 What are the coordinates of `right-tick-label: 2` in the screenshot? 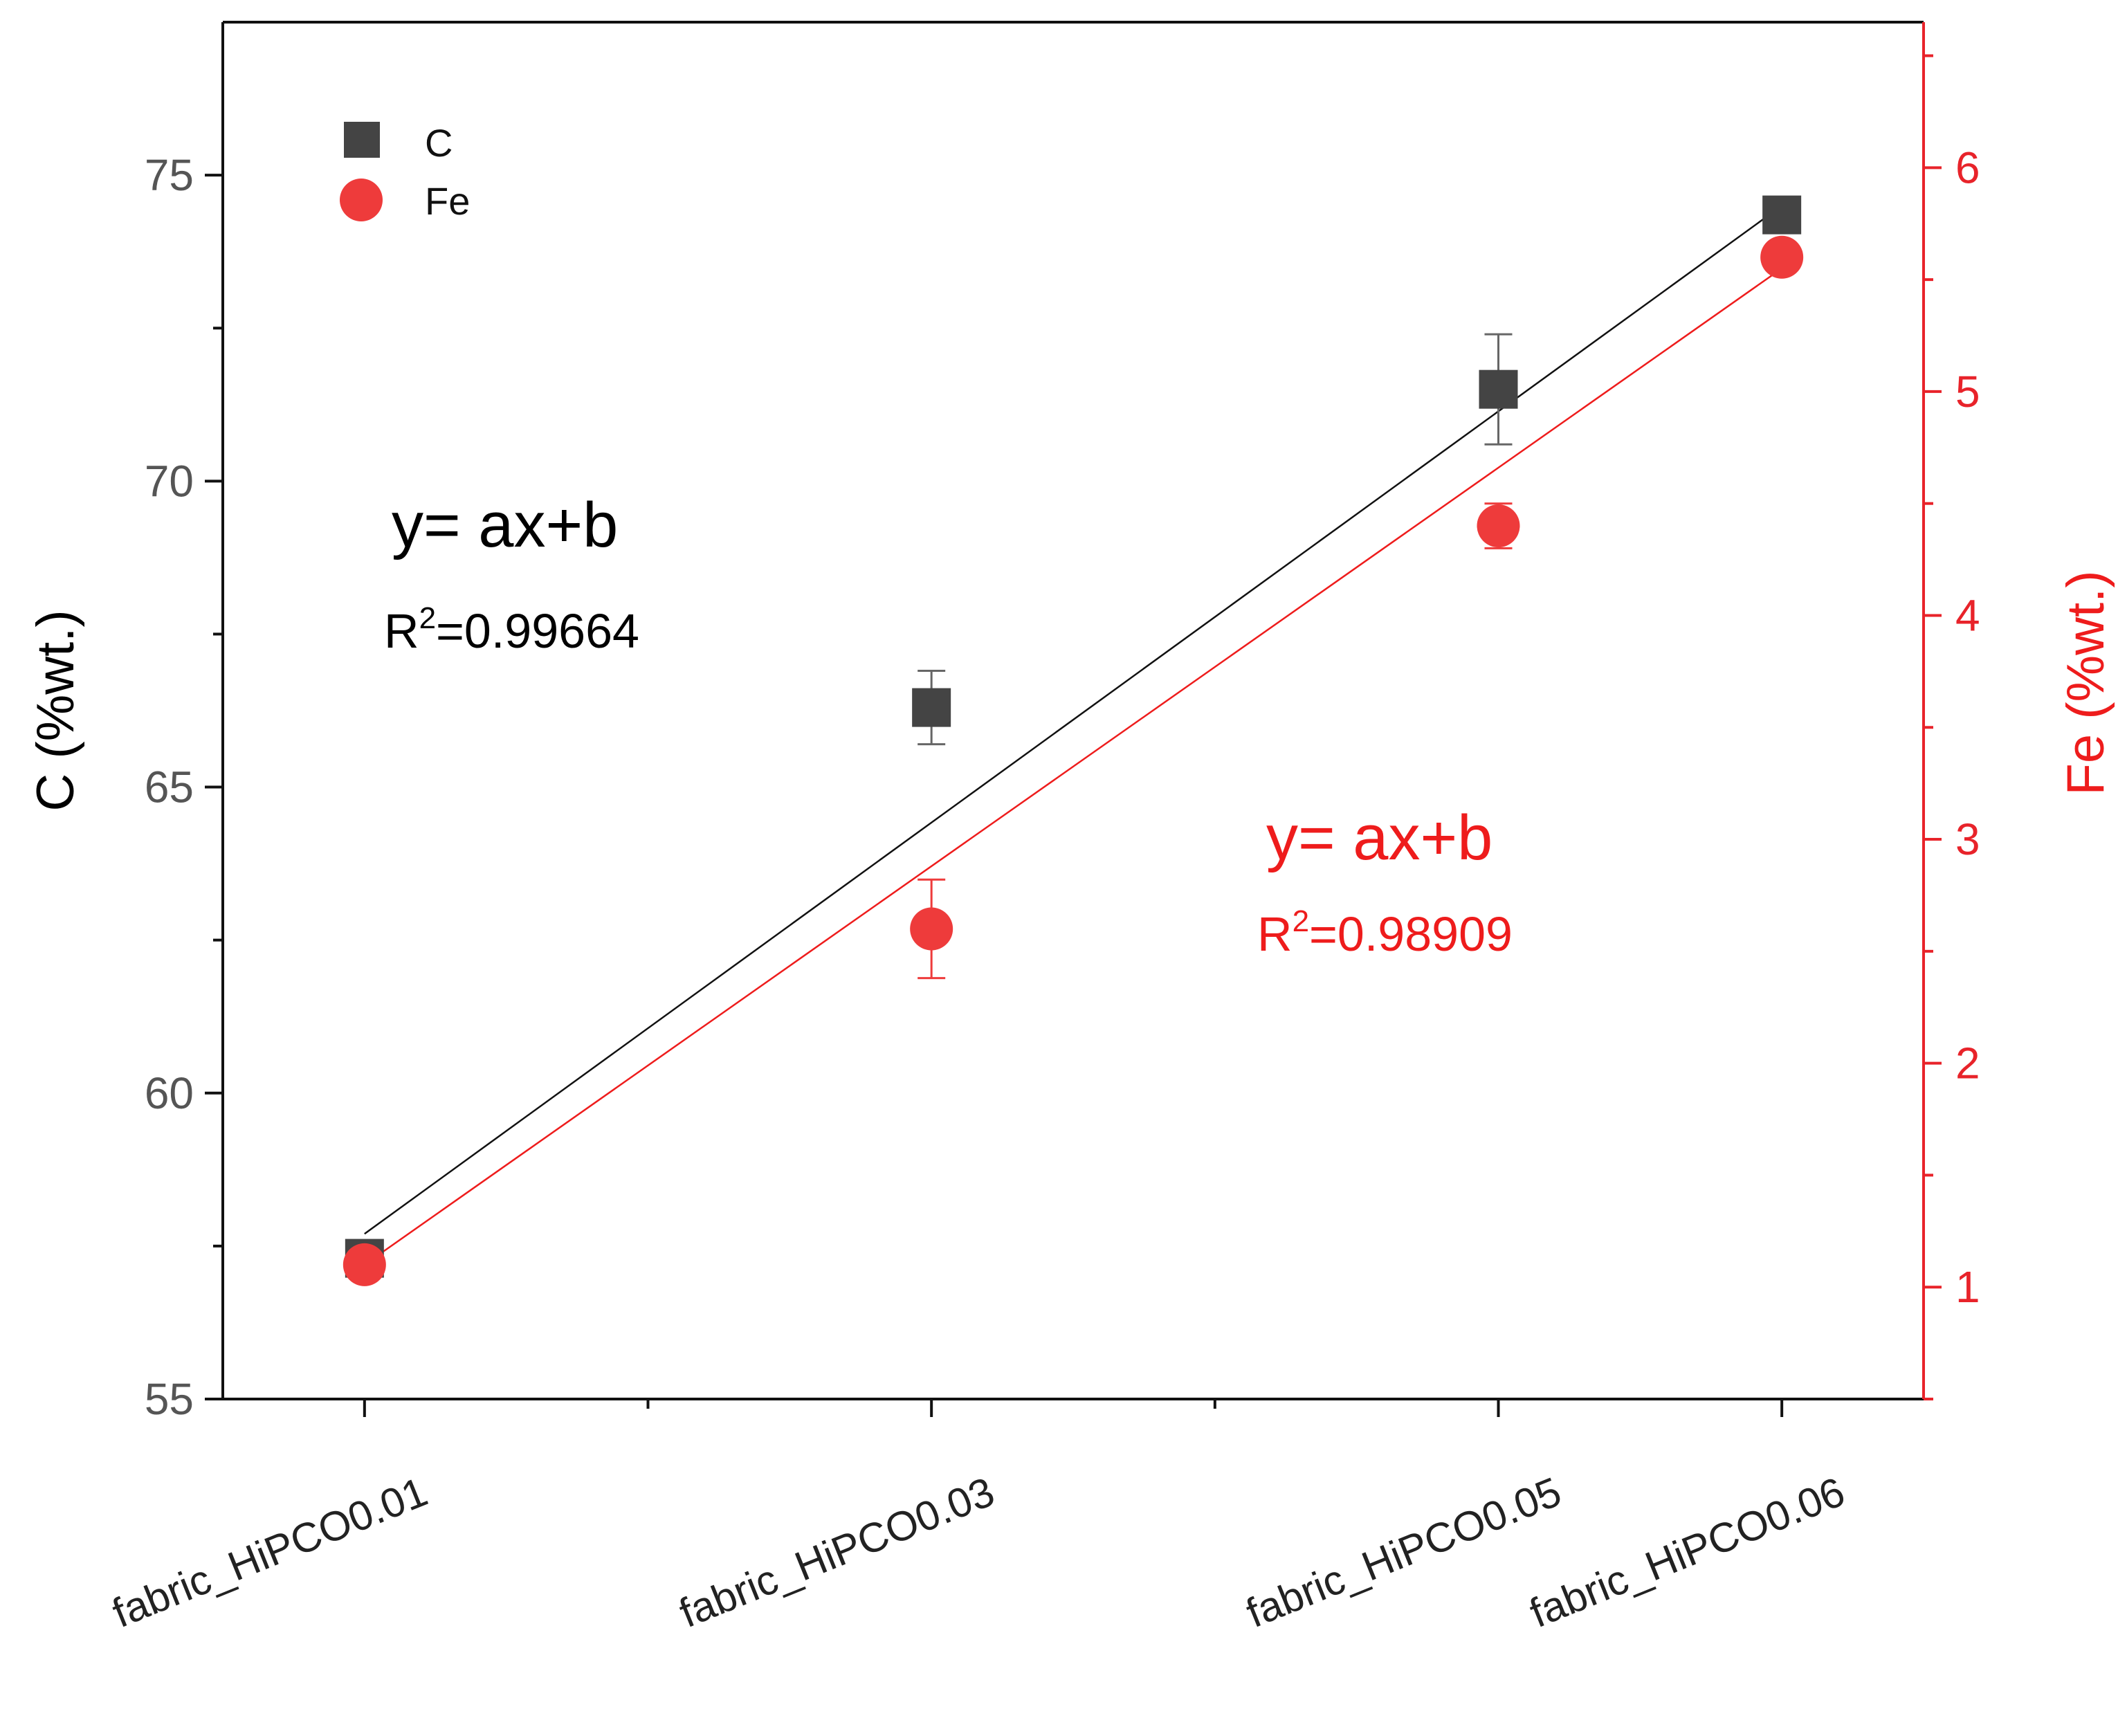 It's located at (1967, 1063).